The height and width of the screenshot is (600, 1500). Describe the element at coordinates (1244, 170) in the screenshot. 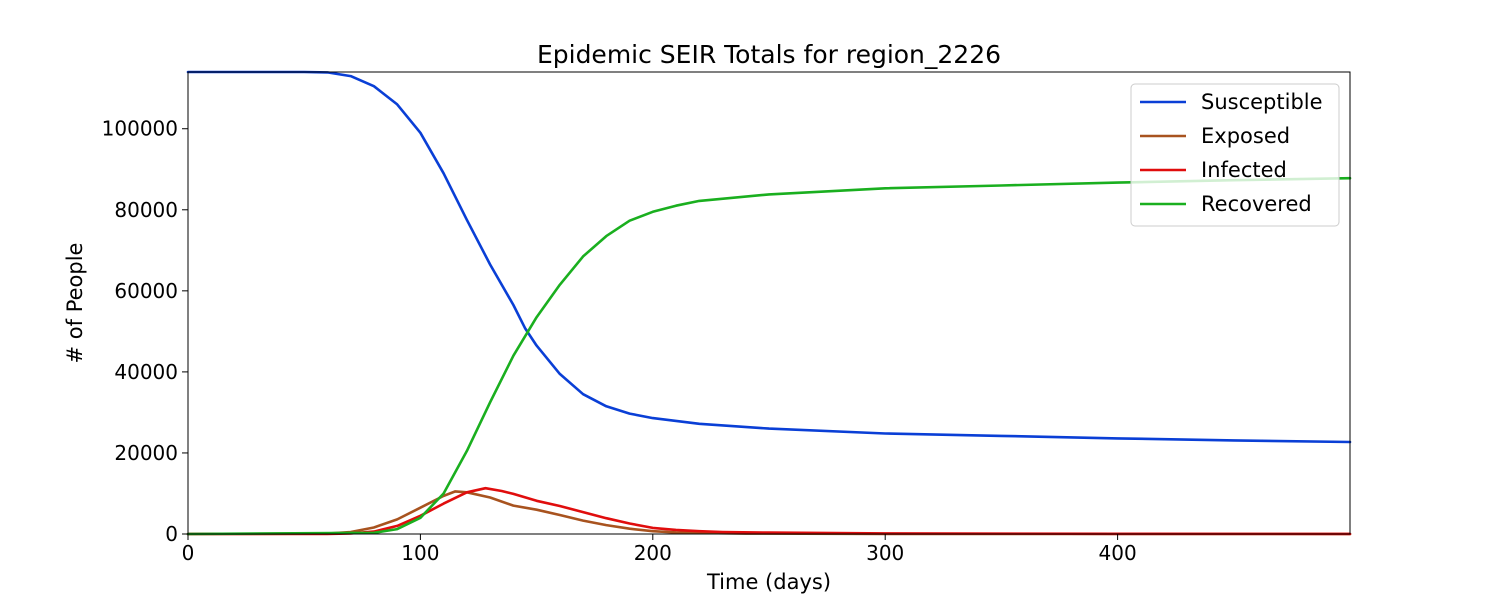

I see `legend-label-infected: Infected` at that location.